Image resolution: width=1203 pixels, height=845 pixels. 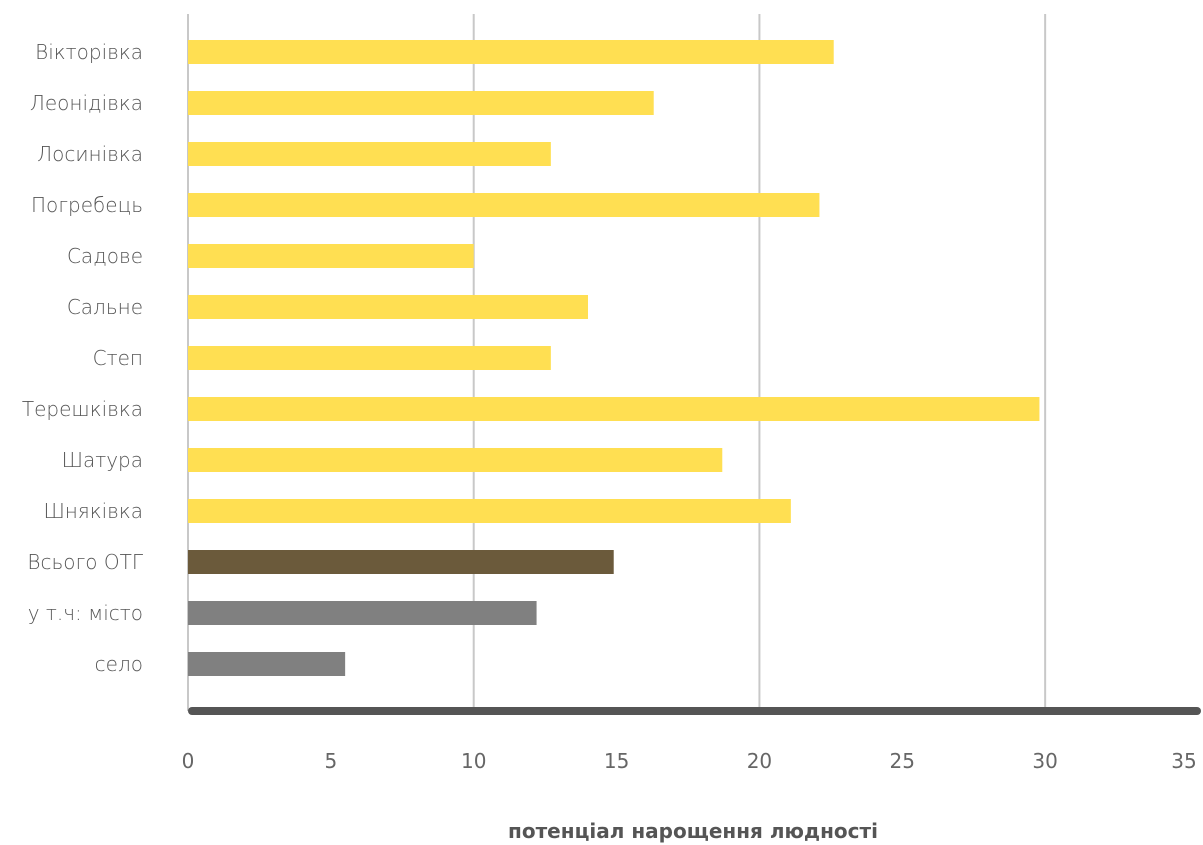 I want to click on x-tick-label: 20, so click(x=759, y=761).